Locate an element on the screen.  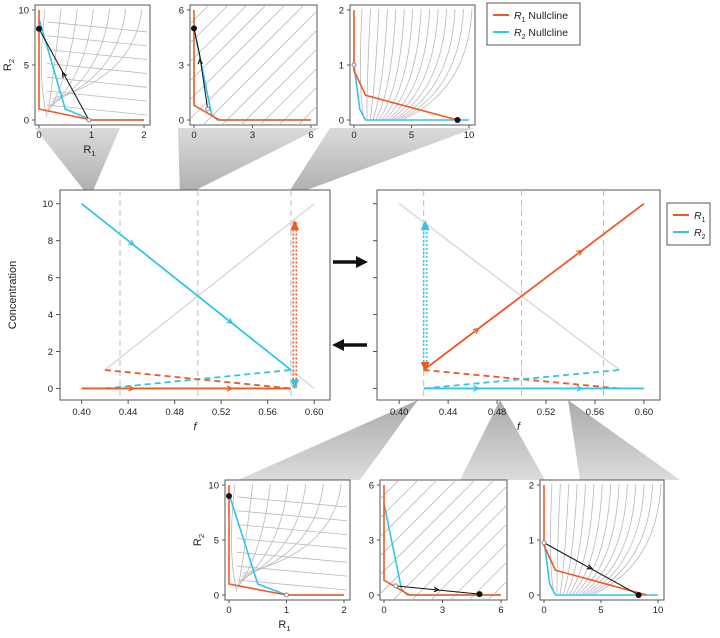
jump-arrow-head is located at coordinates (295, 225).